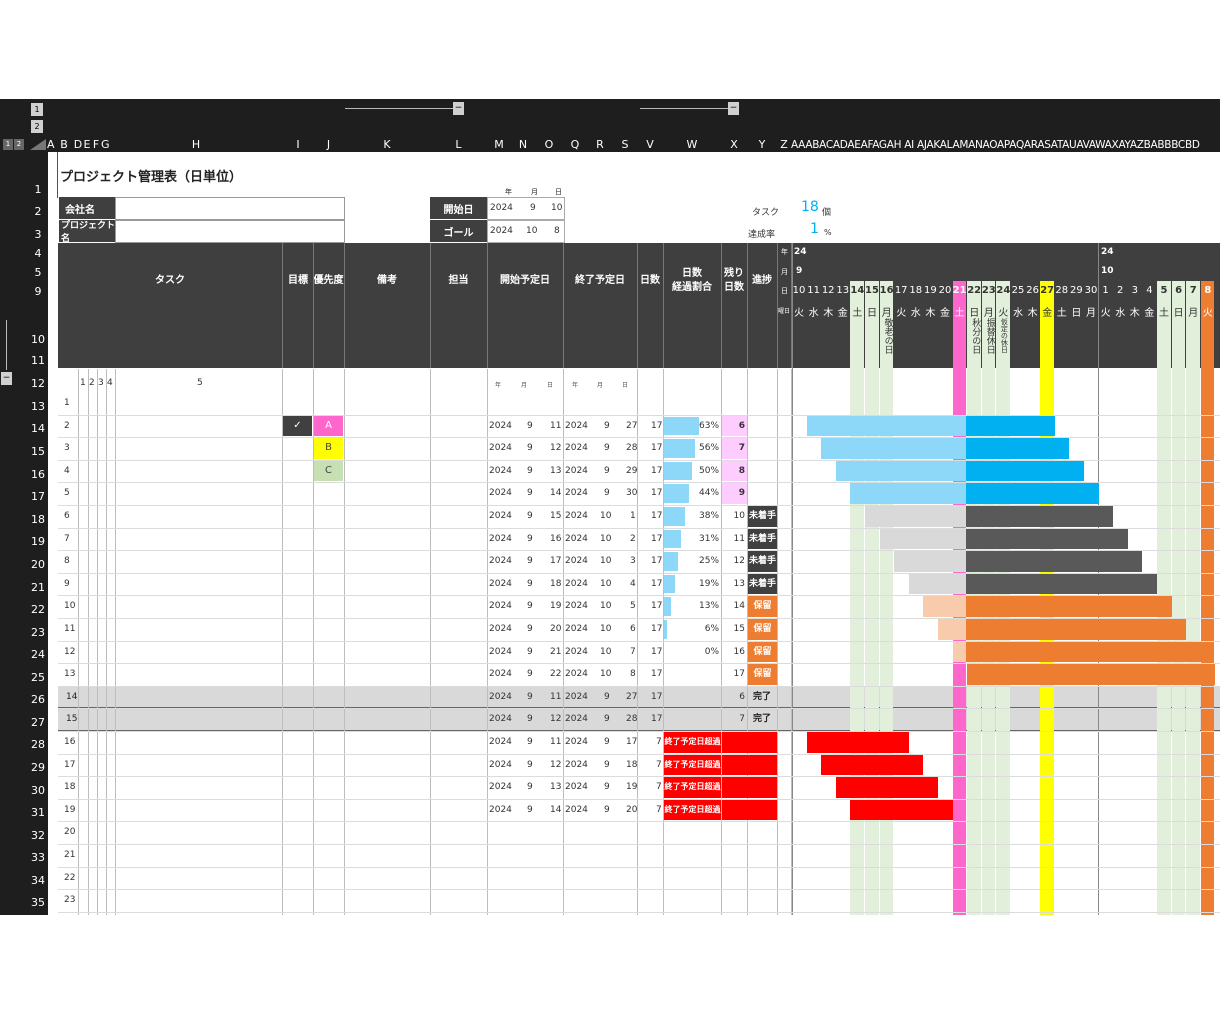 The height and width of the screenshot is (1015, 1220). Describe the element at coordinates (38, 587) in the screenshot. I see `row-number: 21` at that location.